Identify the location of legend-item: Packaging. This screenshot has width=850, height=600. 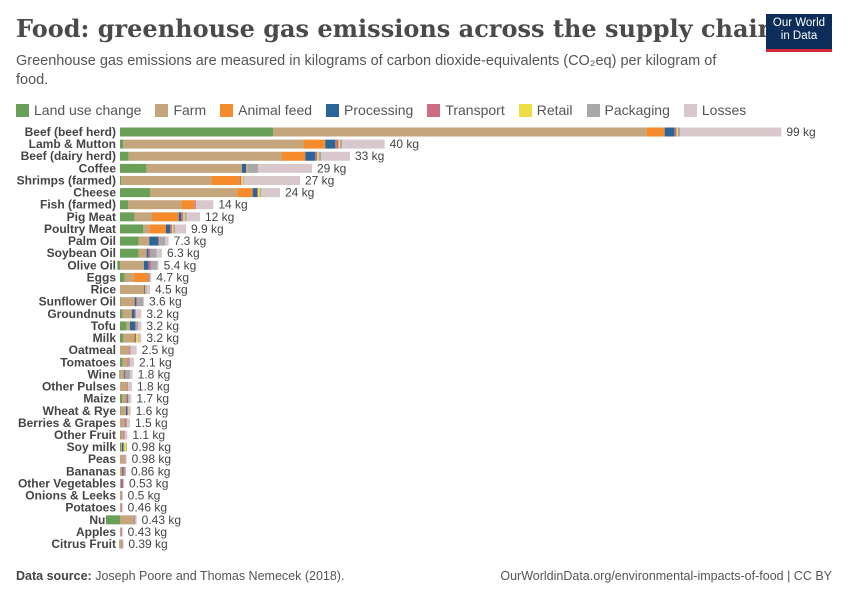
(628, 110).